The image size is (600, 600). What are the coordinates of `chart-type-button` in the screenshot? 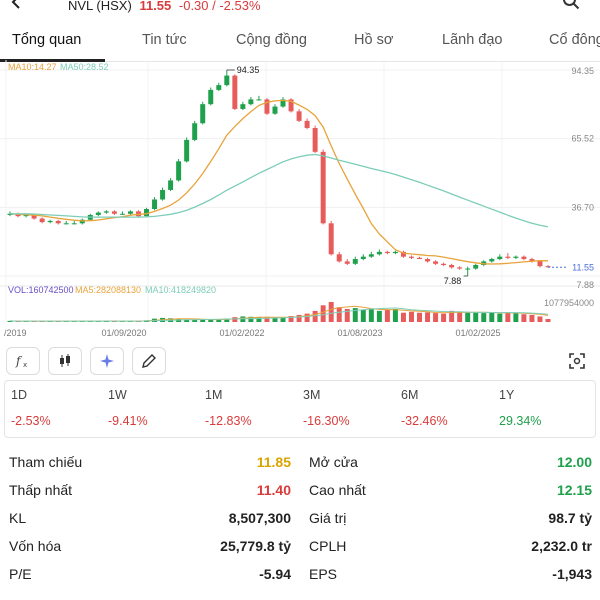 It's located at (65, 361).